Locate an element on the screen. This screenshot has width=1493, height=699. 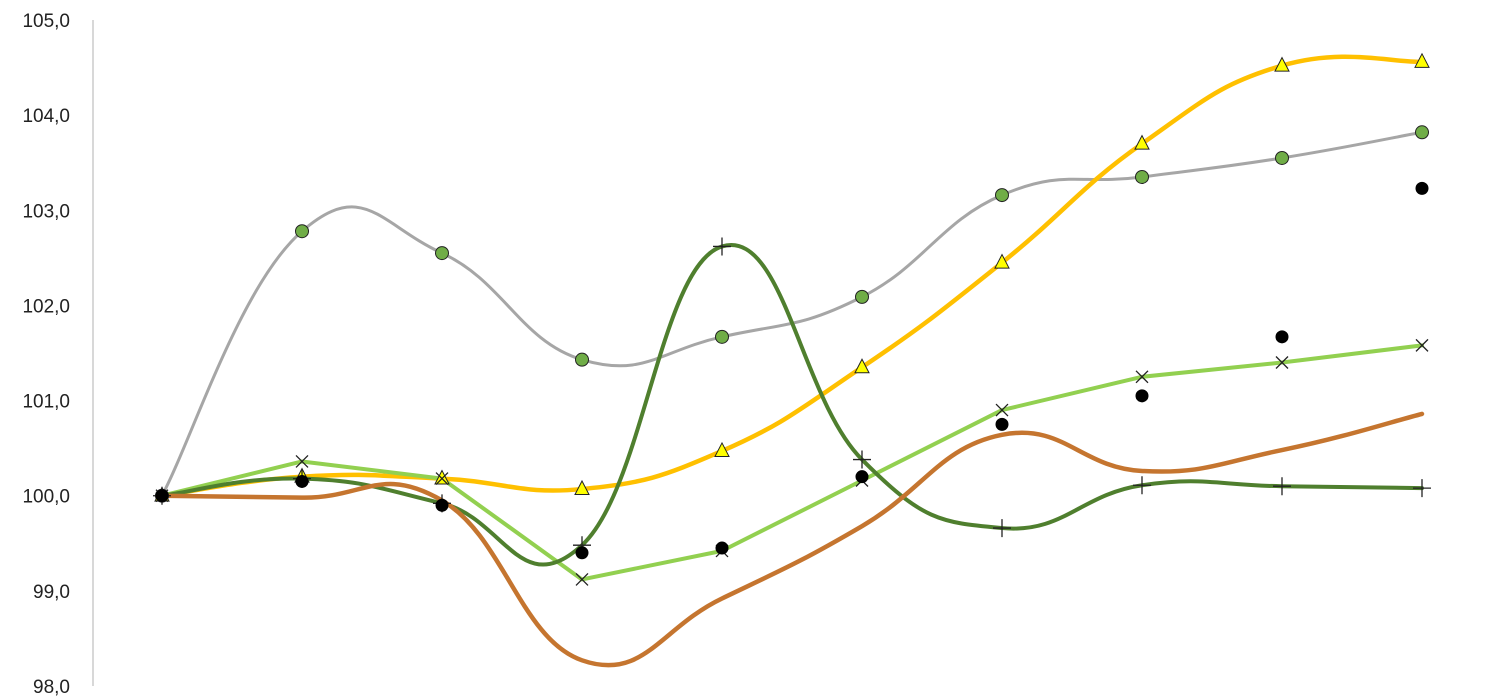
y-tick-label: 104,0 is located at coordinates (46, 116).